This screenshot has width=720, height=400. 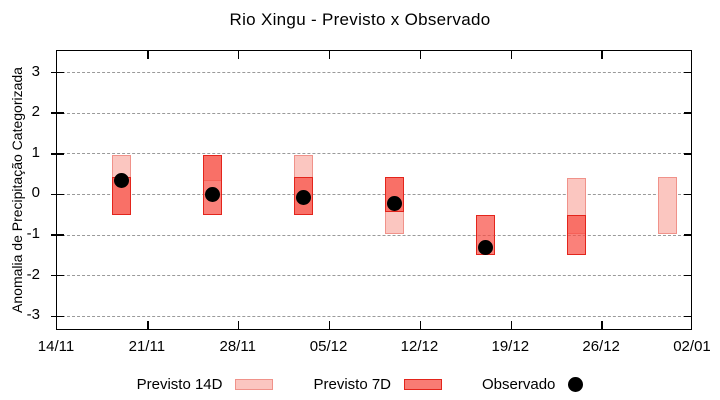 I want to click on legend-item: Previsto 14D, so click(x=205, y=384).